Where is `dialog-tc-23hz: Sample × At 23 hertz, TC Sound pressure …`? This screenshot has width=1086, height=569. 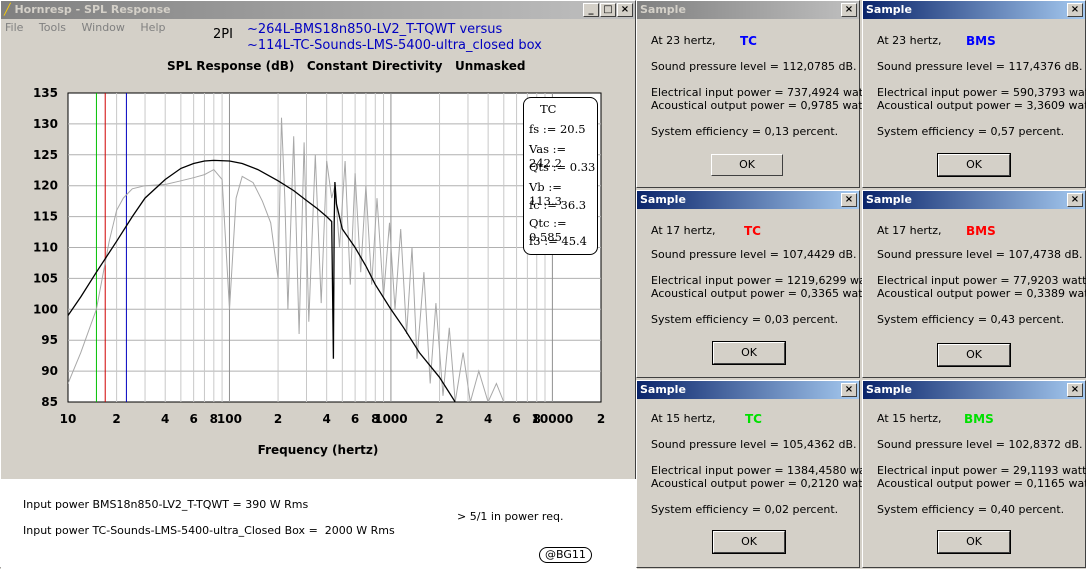 dialog-tc-23hz: Sample × At 23 hertz, TC Sound pressure … is located at coordinates (756, 94).